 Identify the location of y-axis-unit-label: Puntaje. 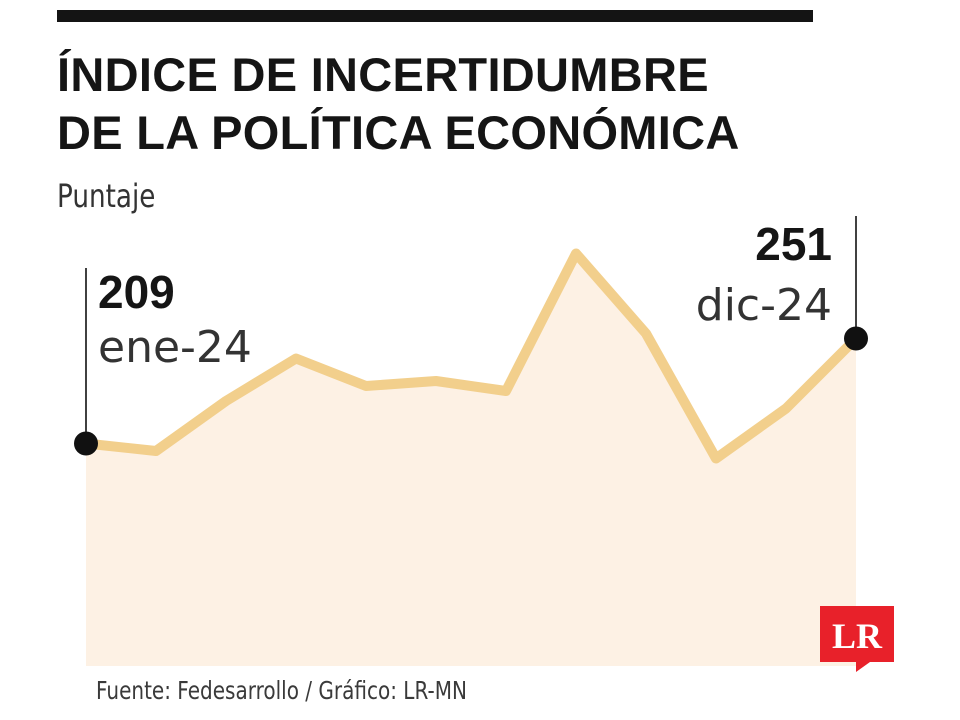
(106, 196).